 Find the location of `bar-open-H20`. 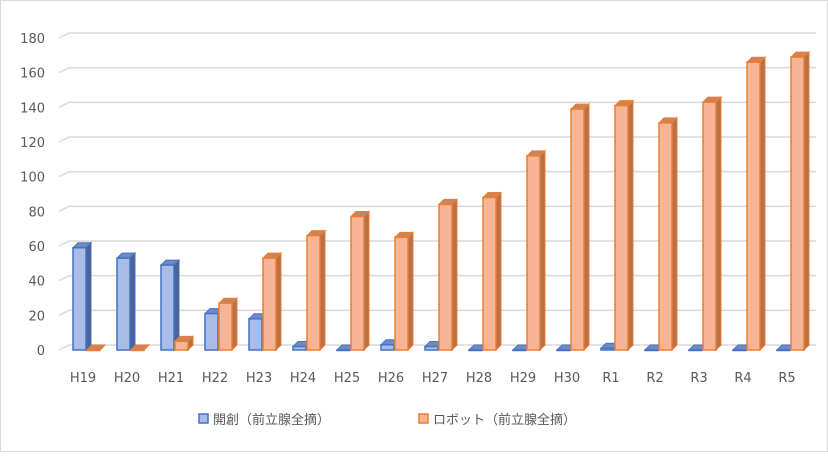

bar-open-H20 is located at coordinates (126, 301).